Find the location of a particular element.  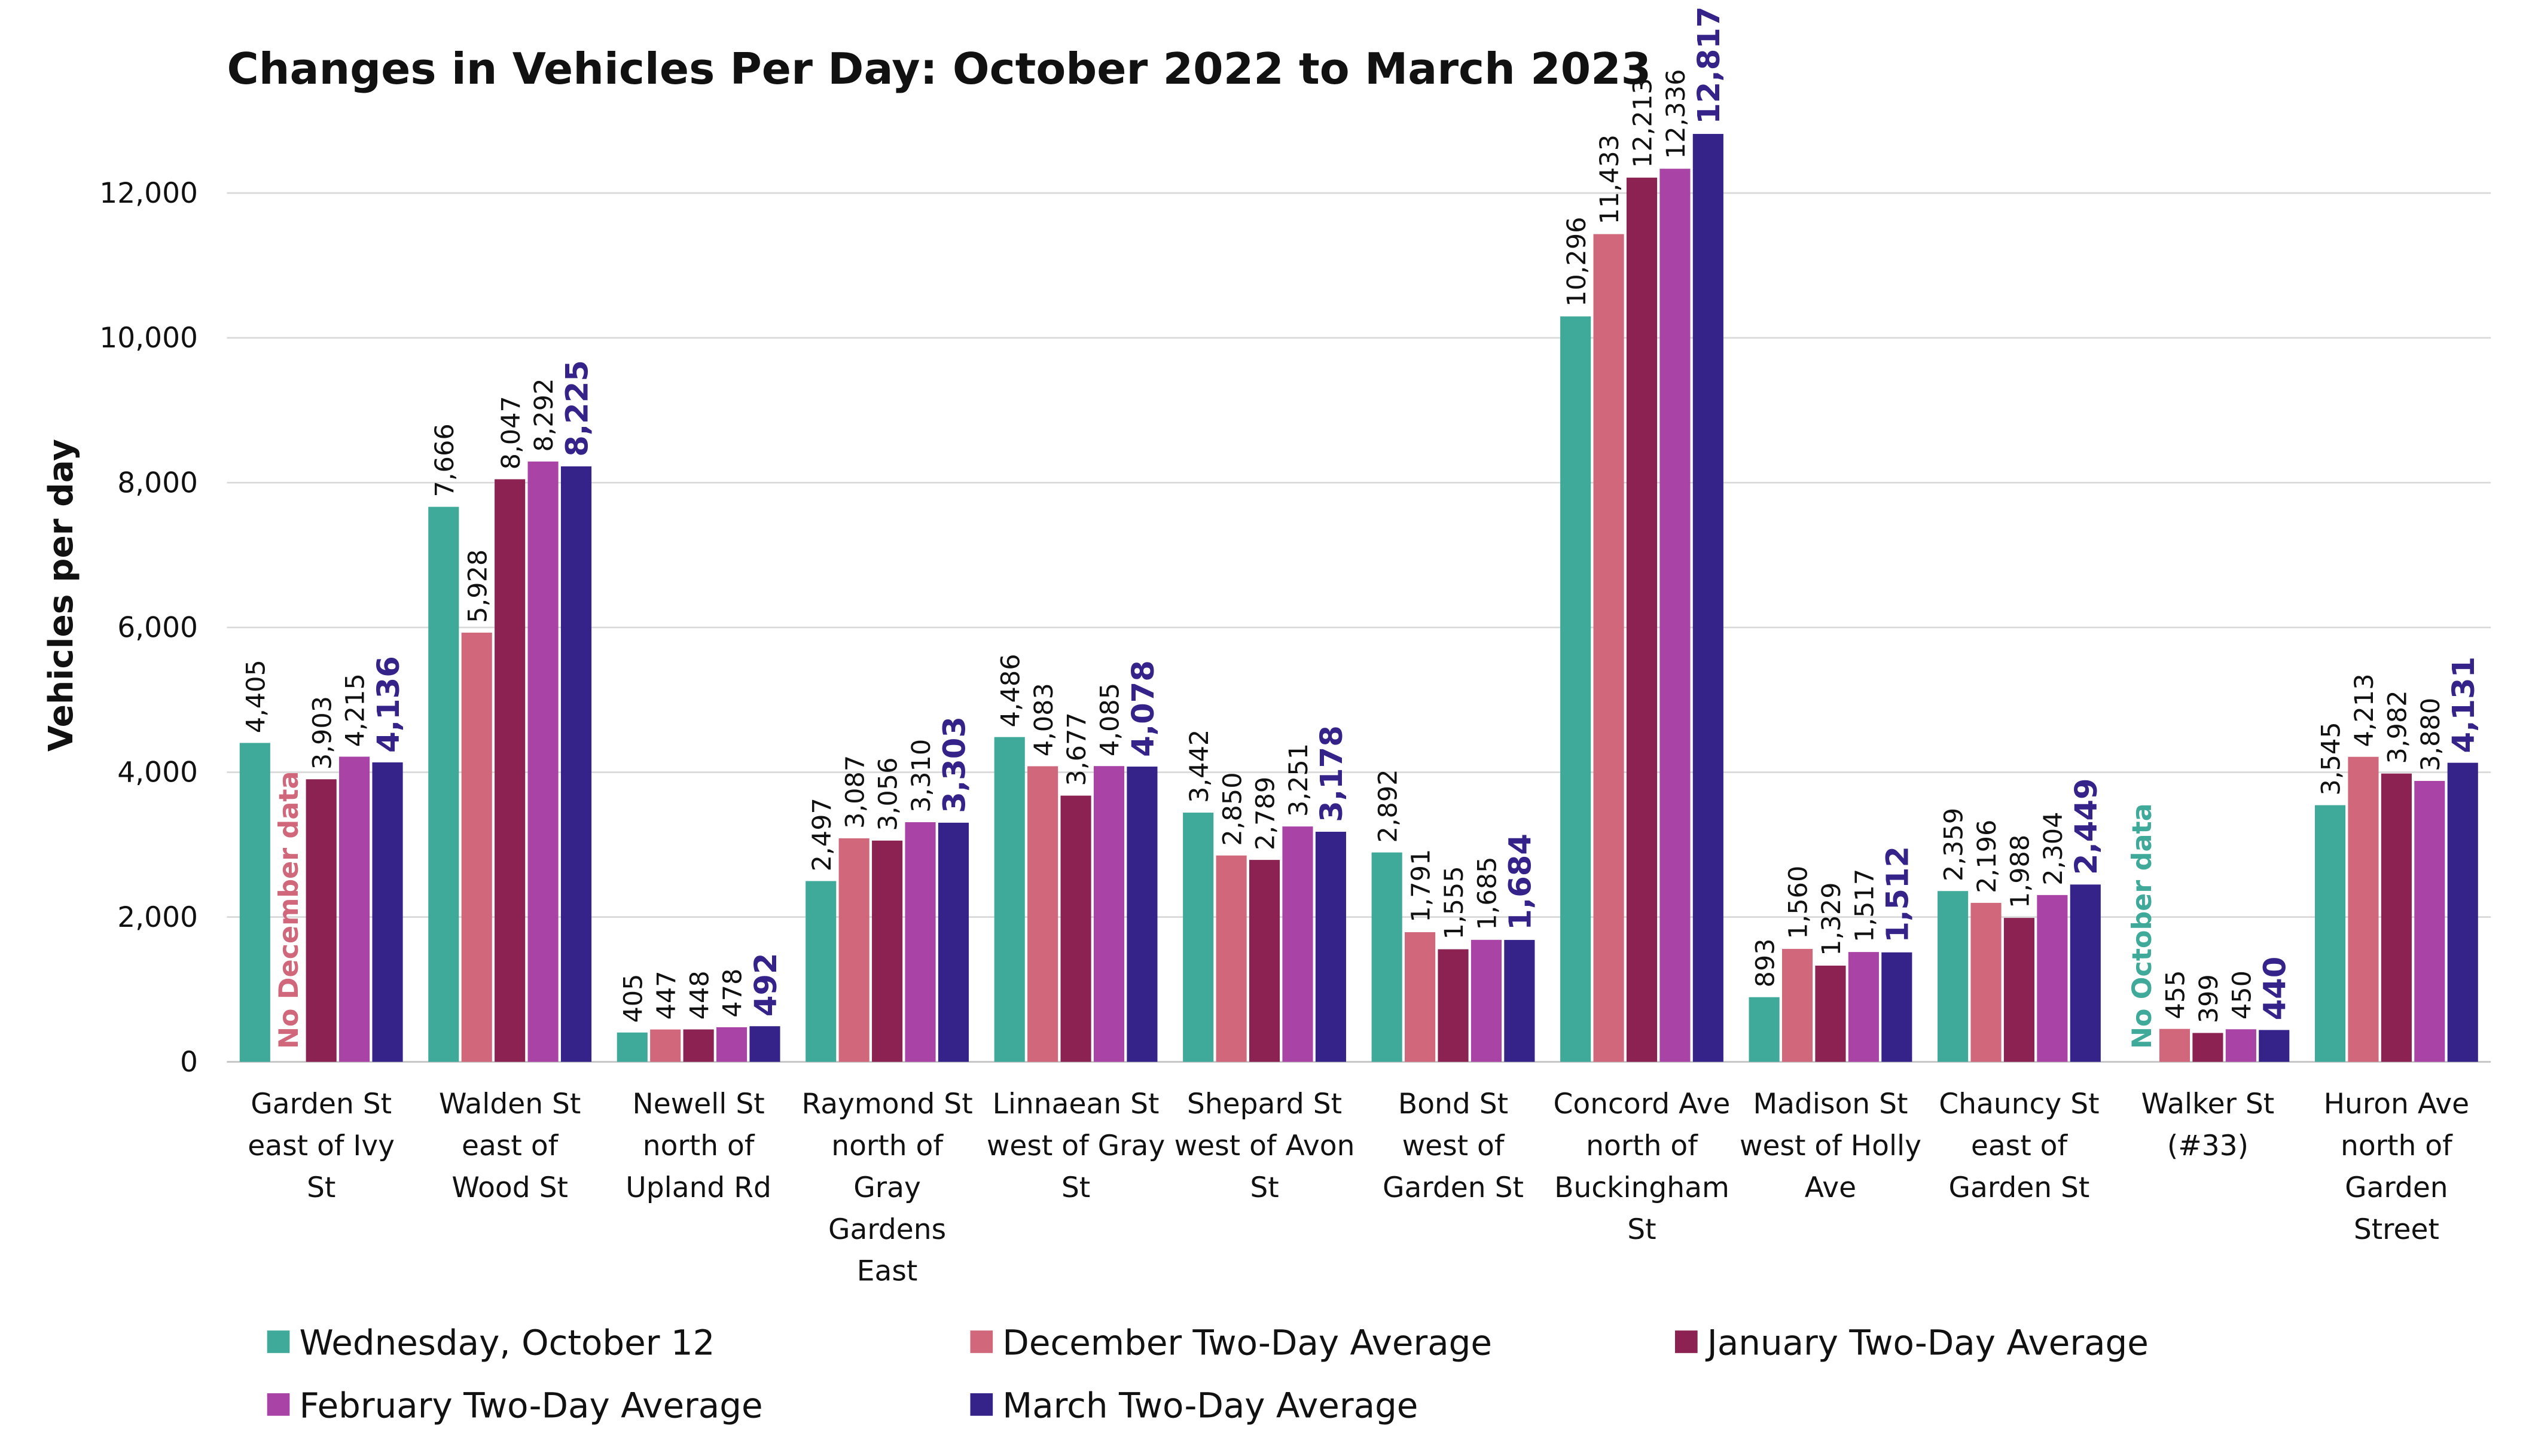

value-label: 4,136 is located at coordinates (389, 704).